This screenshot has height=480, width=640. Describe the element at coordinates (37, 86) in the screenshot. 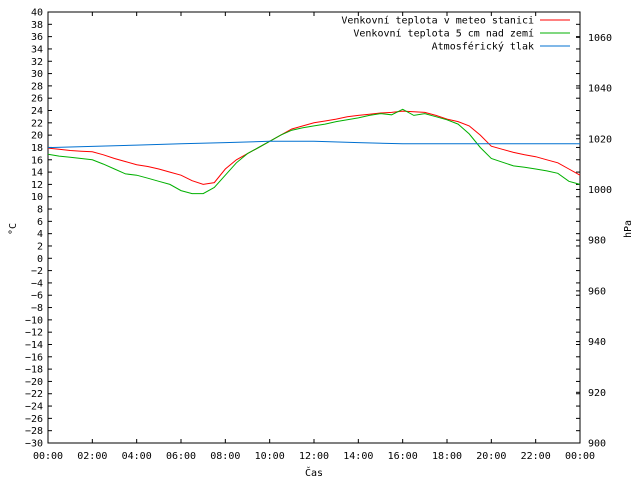

I see `left-tick-label: 28` at that location.